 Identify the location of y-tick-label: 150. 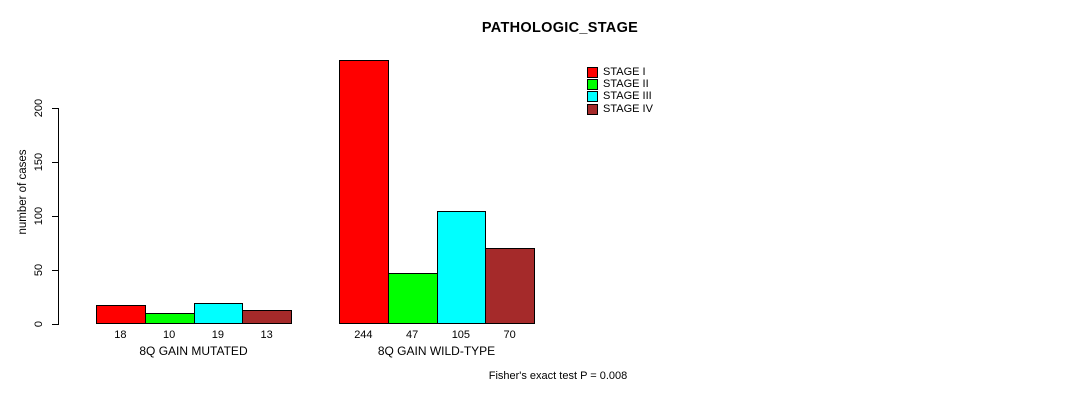
(39, 162).